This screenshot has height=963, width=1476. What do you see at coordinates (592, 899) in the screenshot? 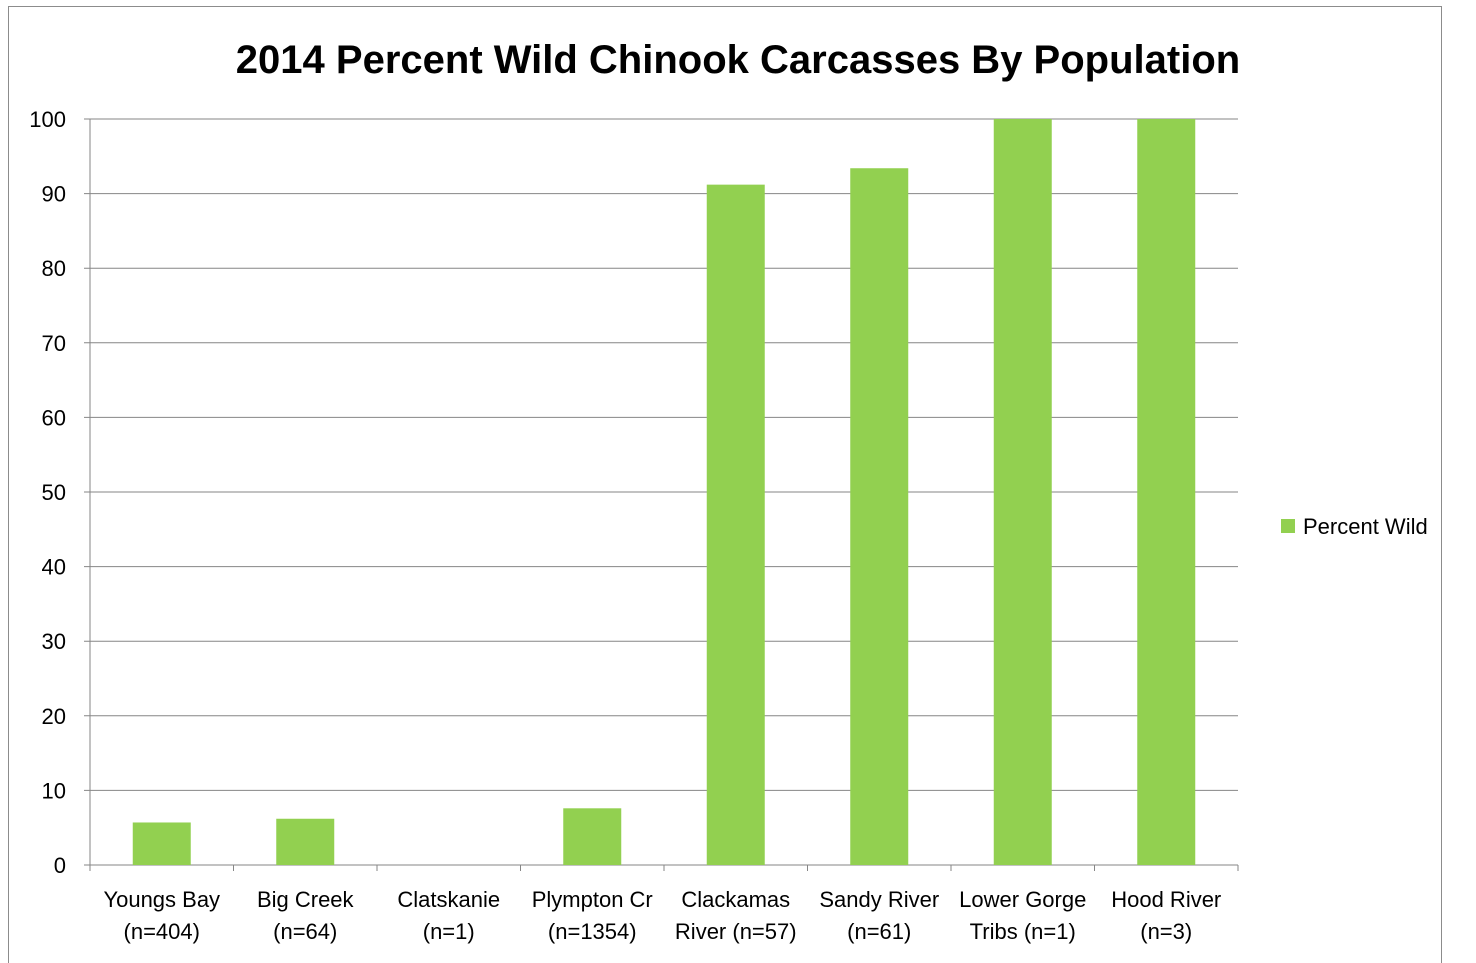
I see `x-tick-label: Plympton Cr` at bounding box center [592, 899].